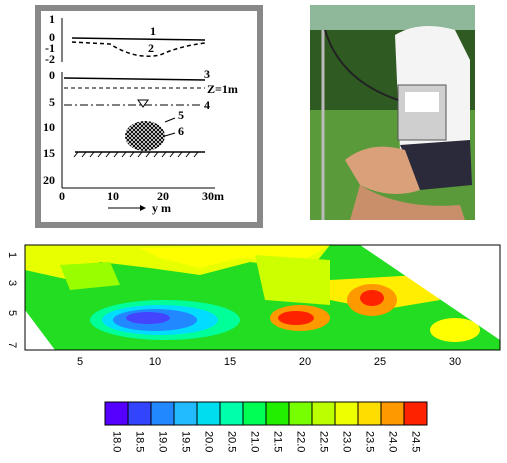 The image size is (507, 463). I want to click on colorbar-label: 20.5, so click(232, 441).